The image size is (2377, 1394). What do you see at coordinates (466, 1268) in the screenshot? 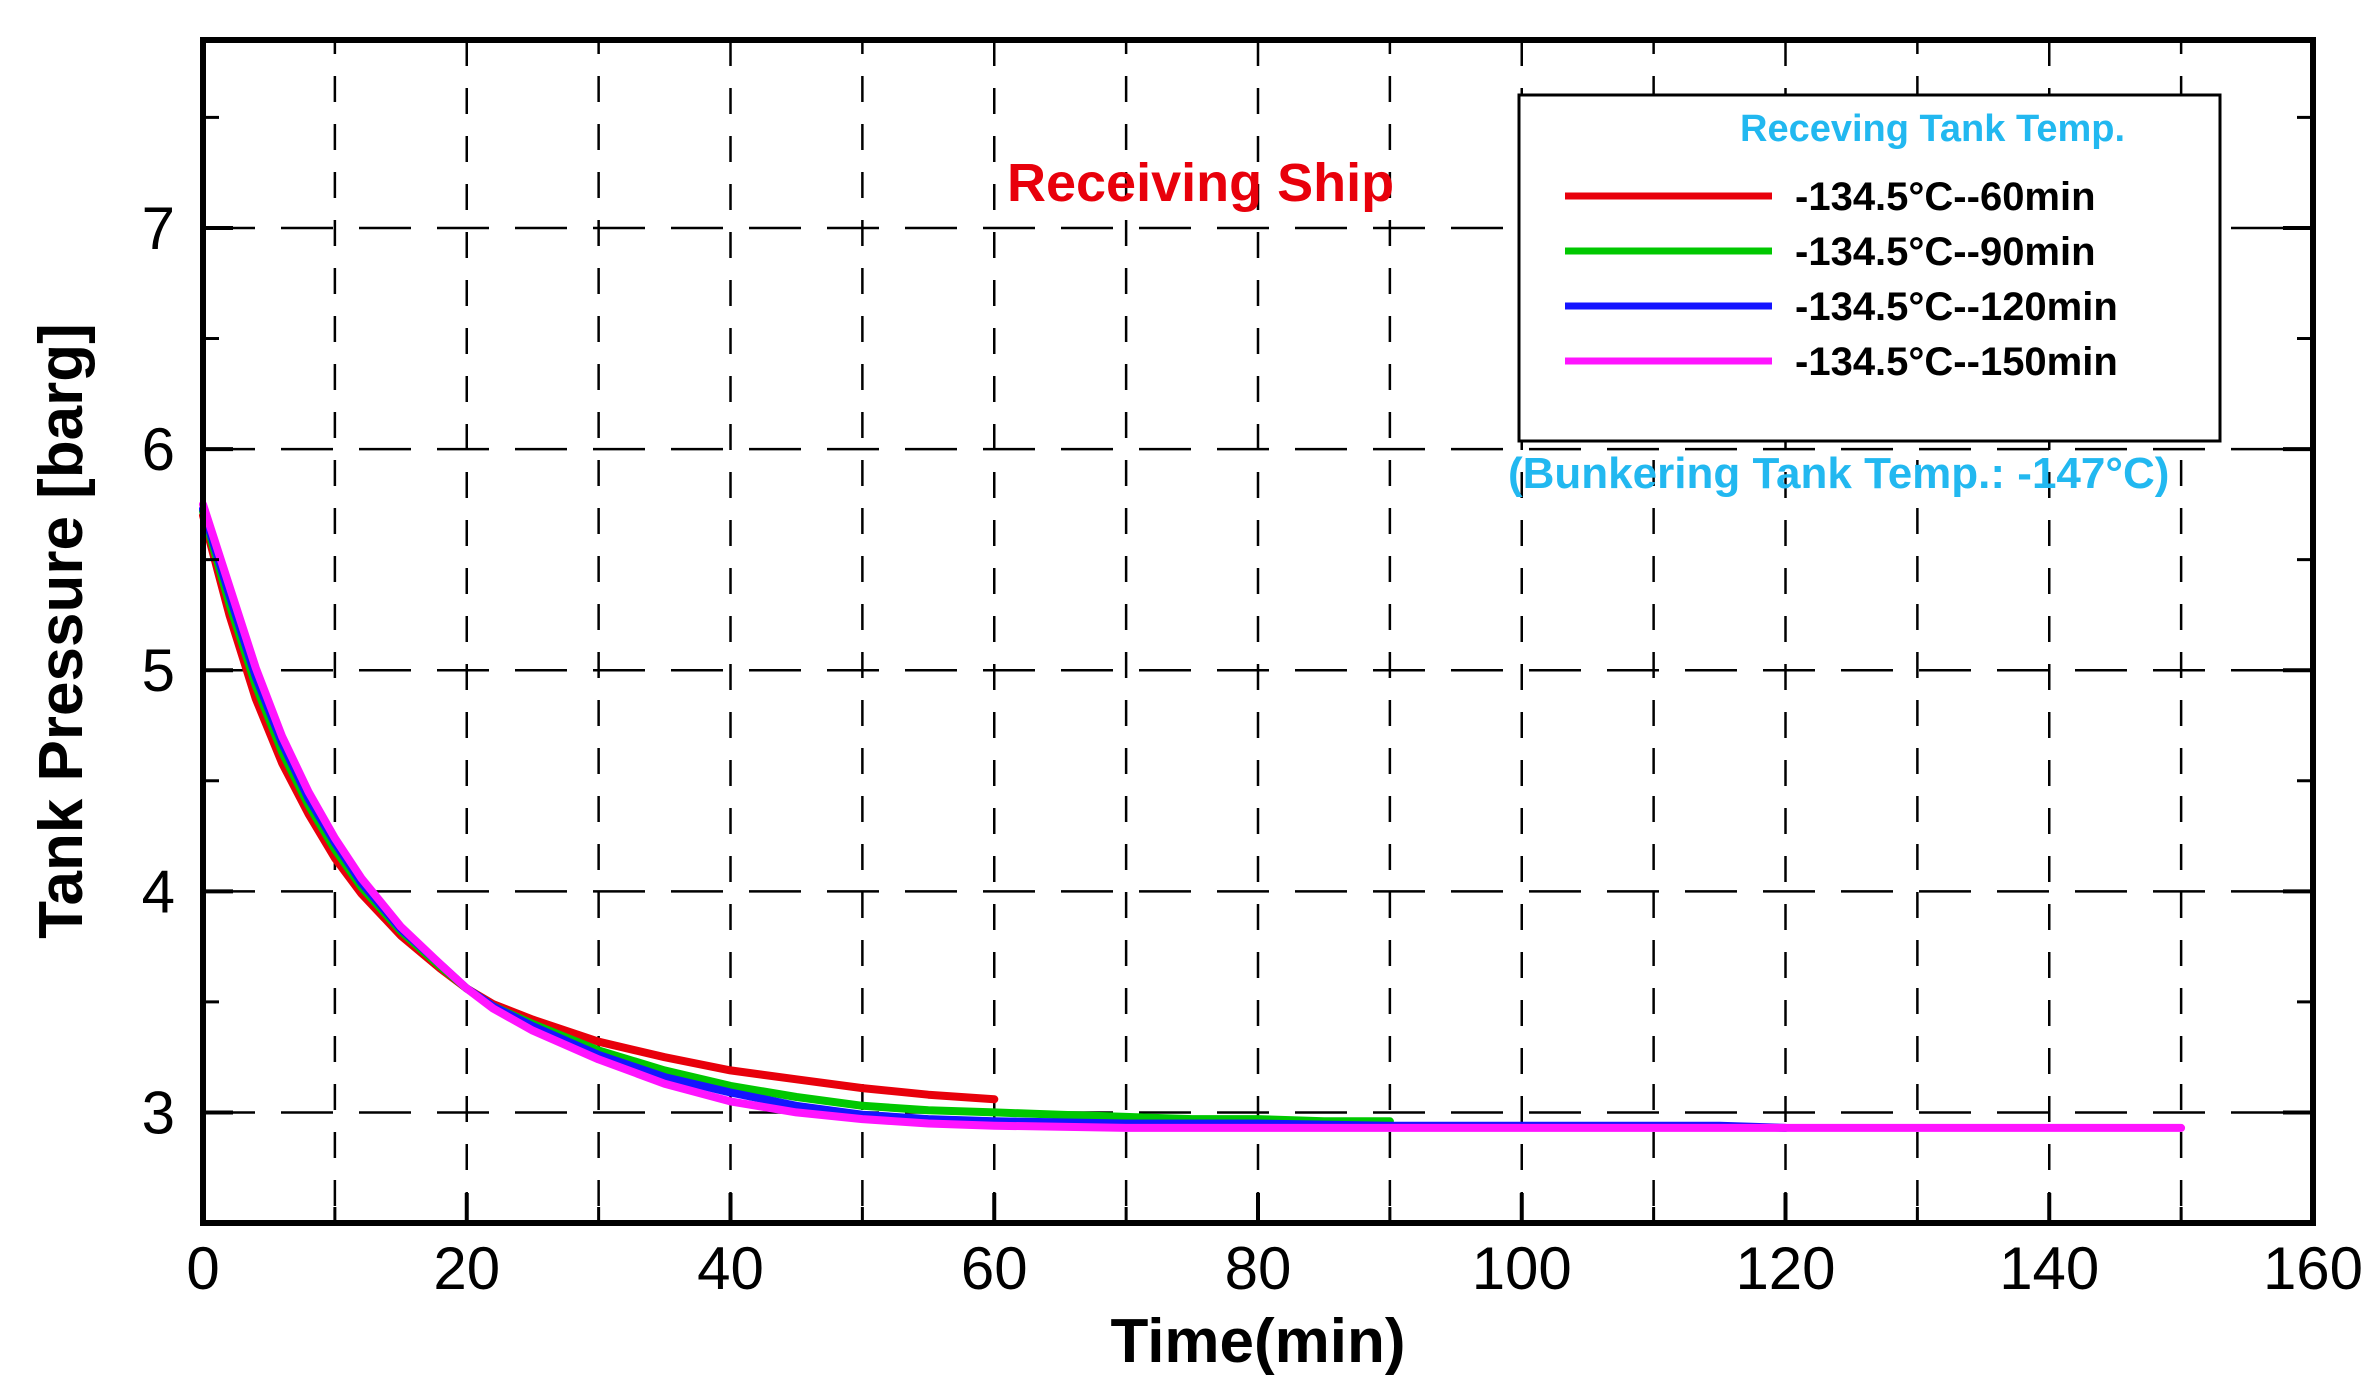
I see `x-tick-label: 20` at bounding box center [466, 1268].